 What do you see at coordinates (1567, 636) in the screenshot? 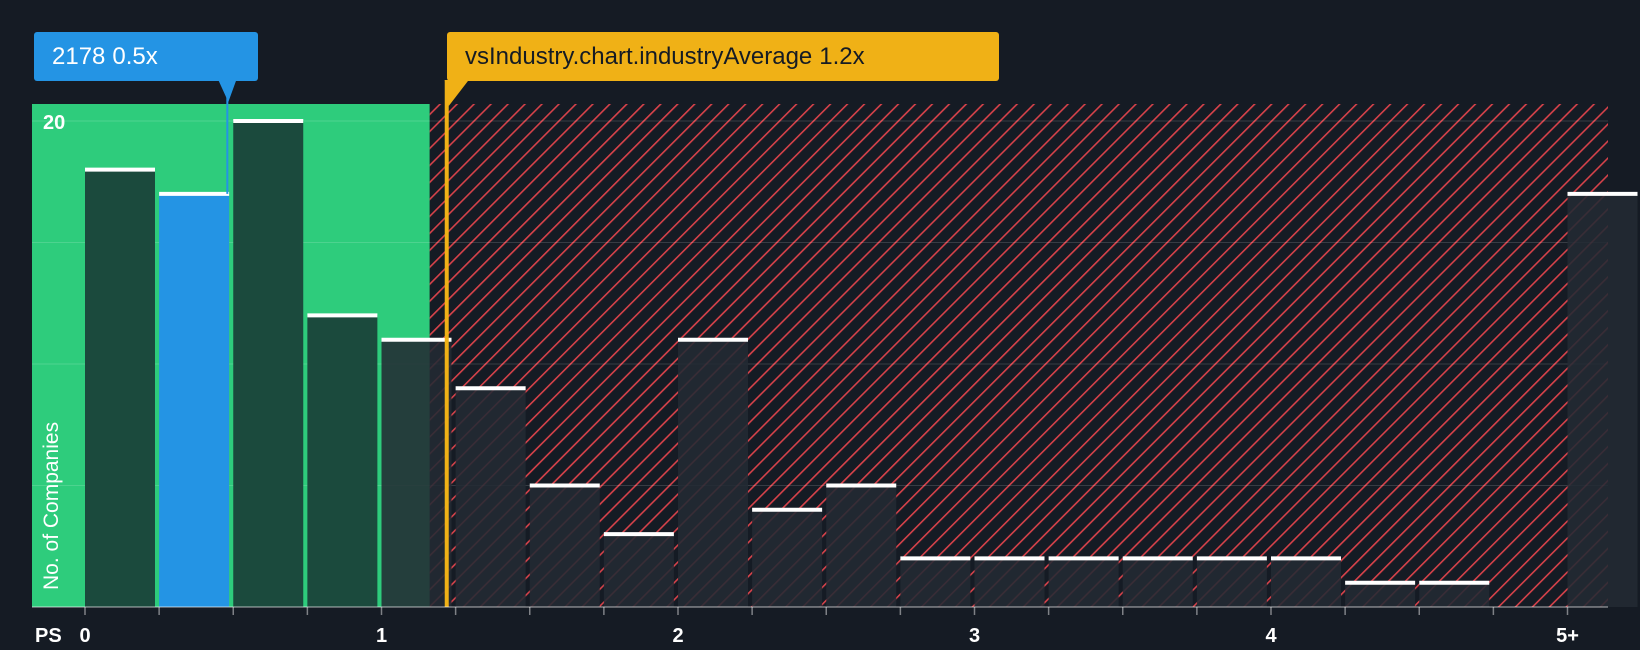
I see `x-tick-label-5plus: 5+` at bounding box center [1567, 636].